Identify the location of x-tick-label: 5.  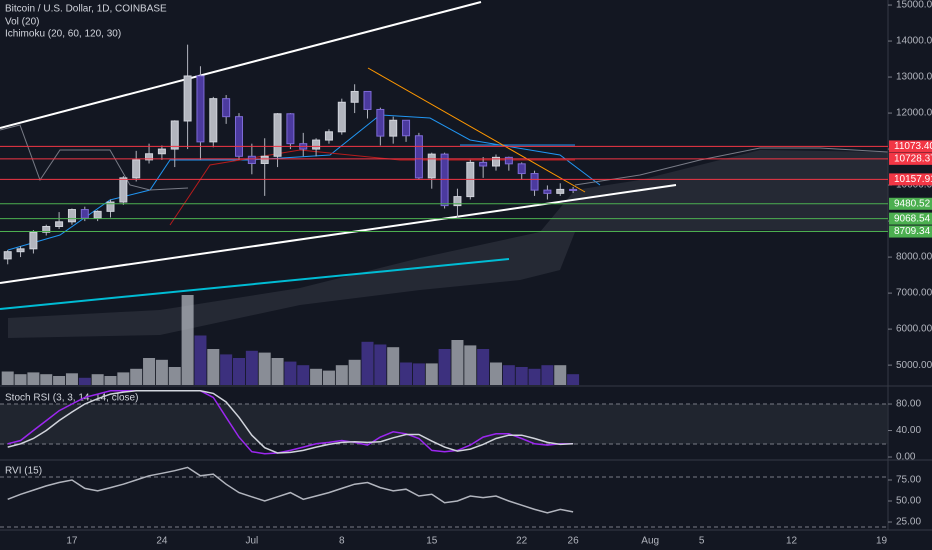
(702, 541).